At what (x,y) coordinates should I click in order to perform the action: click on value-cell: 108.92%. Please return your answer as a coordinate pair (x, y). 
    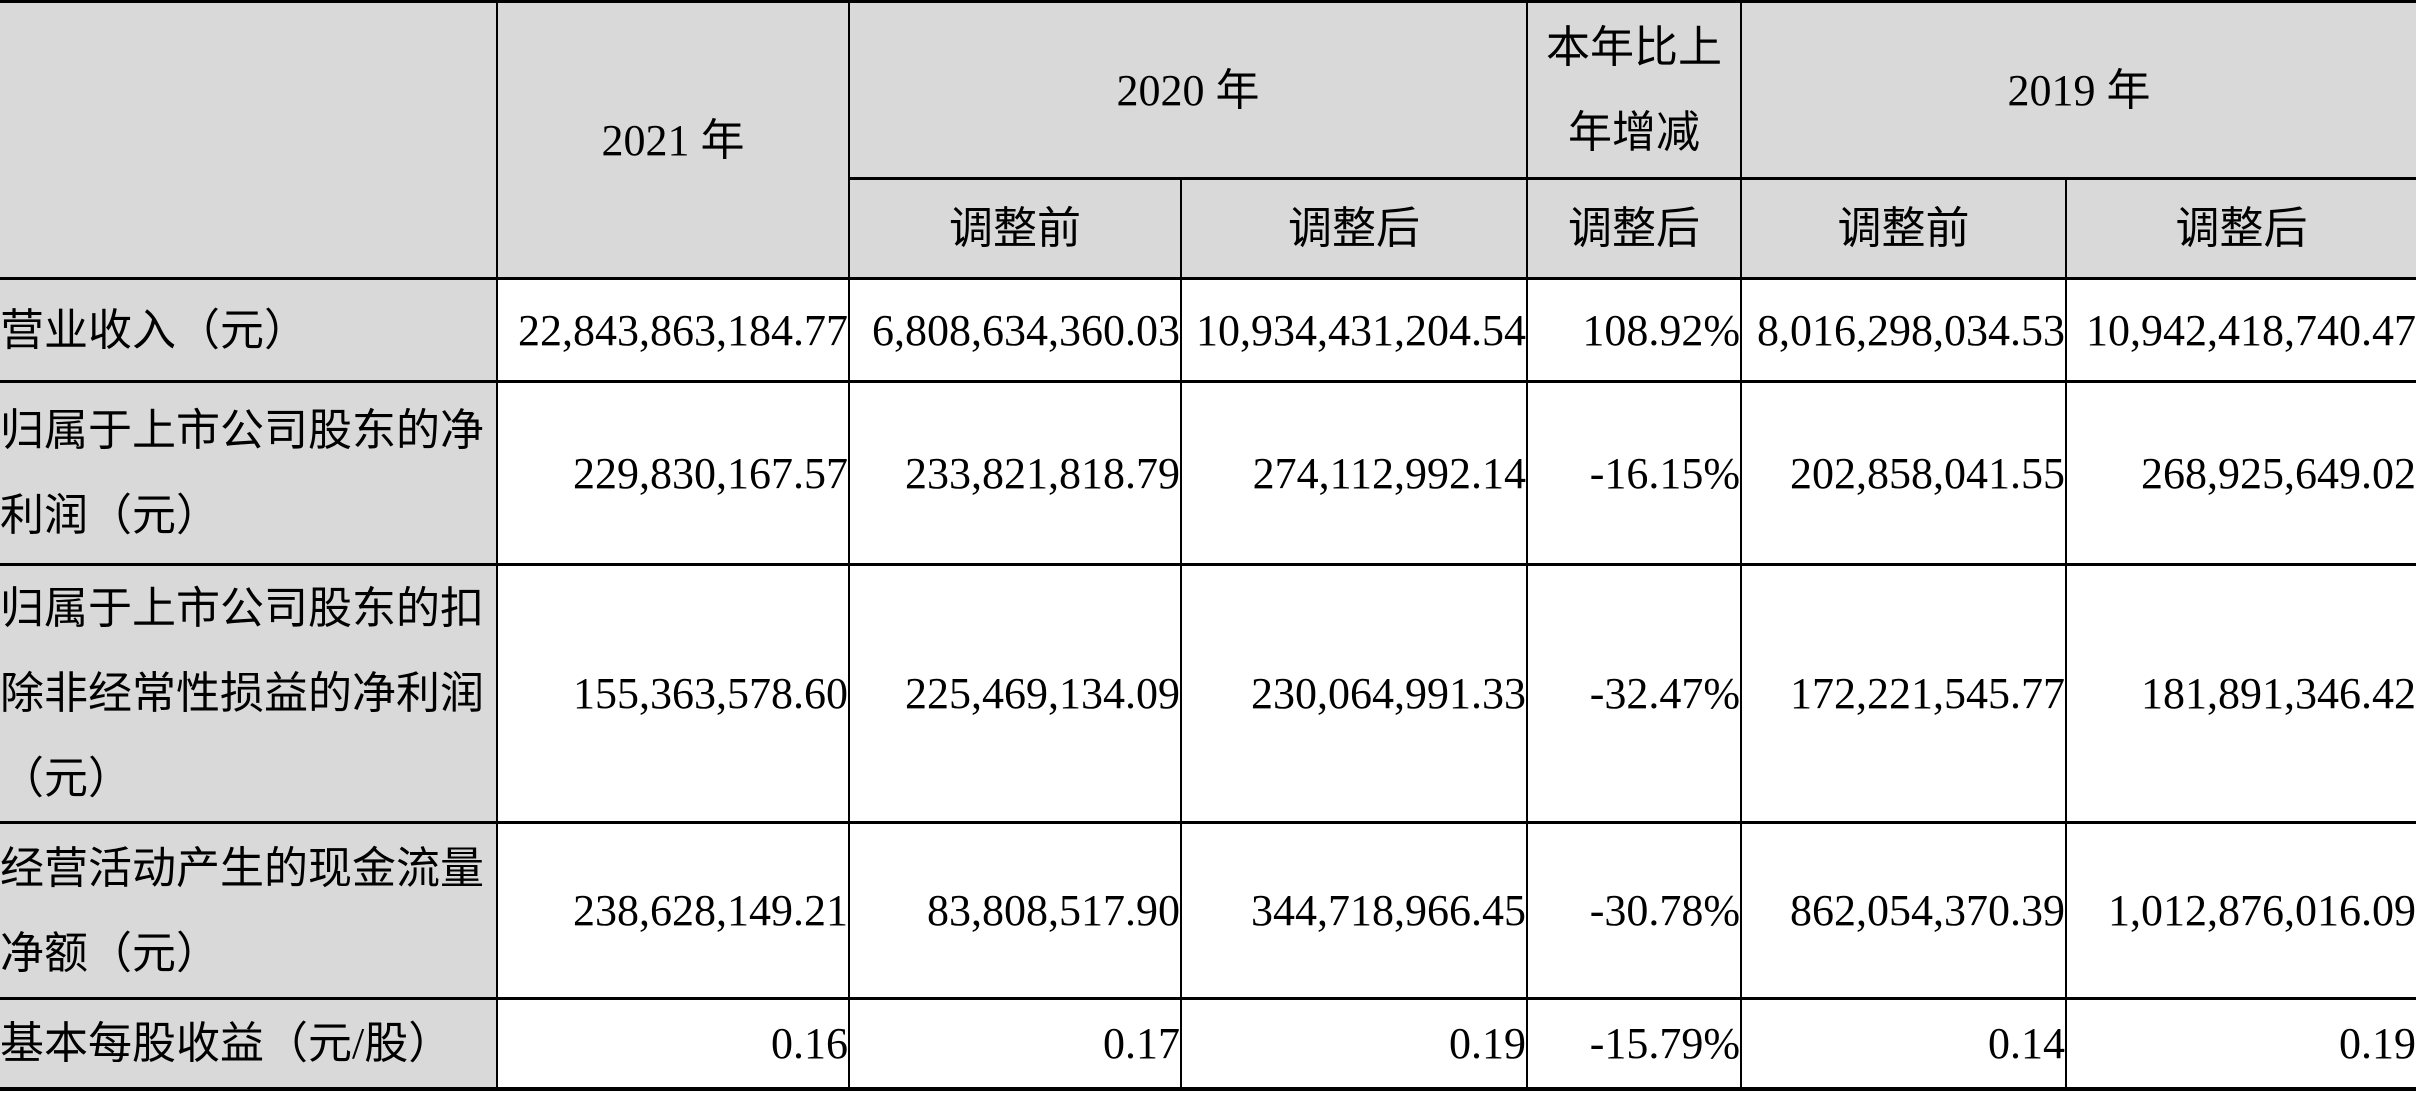
    Looking at the image, I should click on (1634, 330).